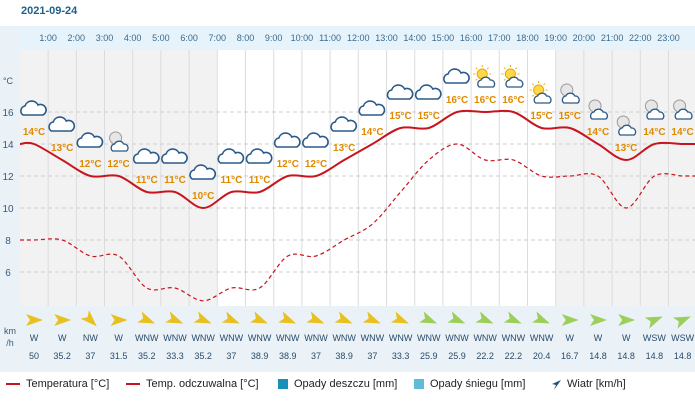 The width and height of the screenshot is (695, 408). I want to click on left-axis-panel, so click(10, 199).